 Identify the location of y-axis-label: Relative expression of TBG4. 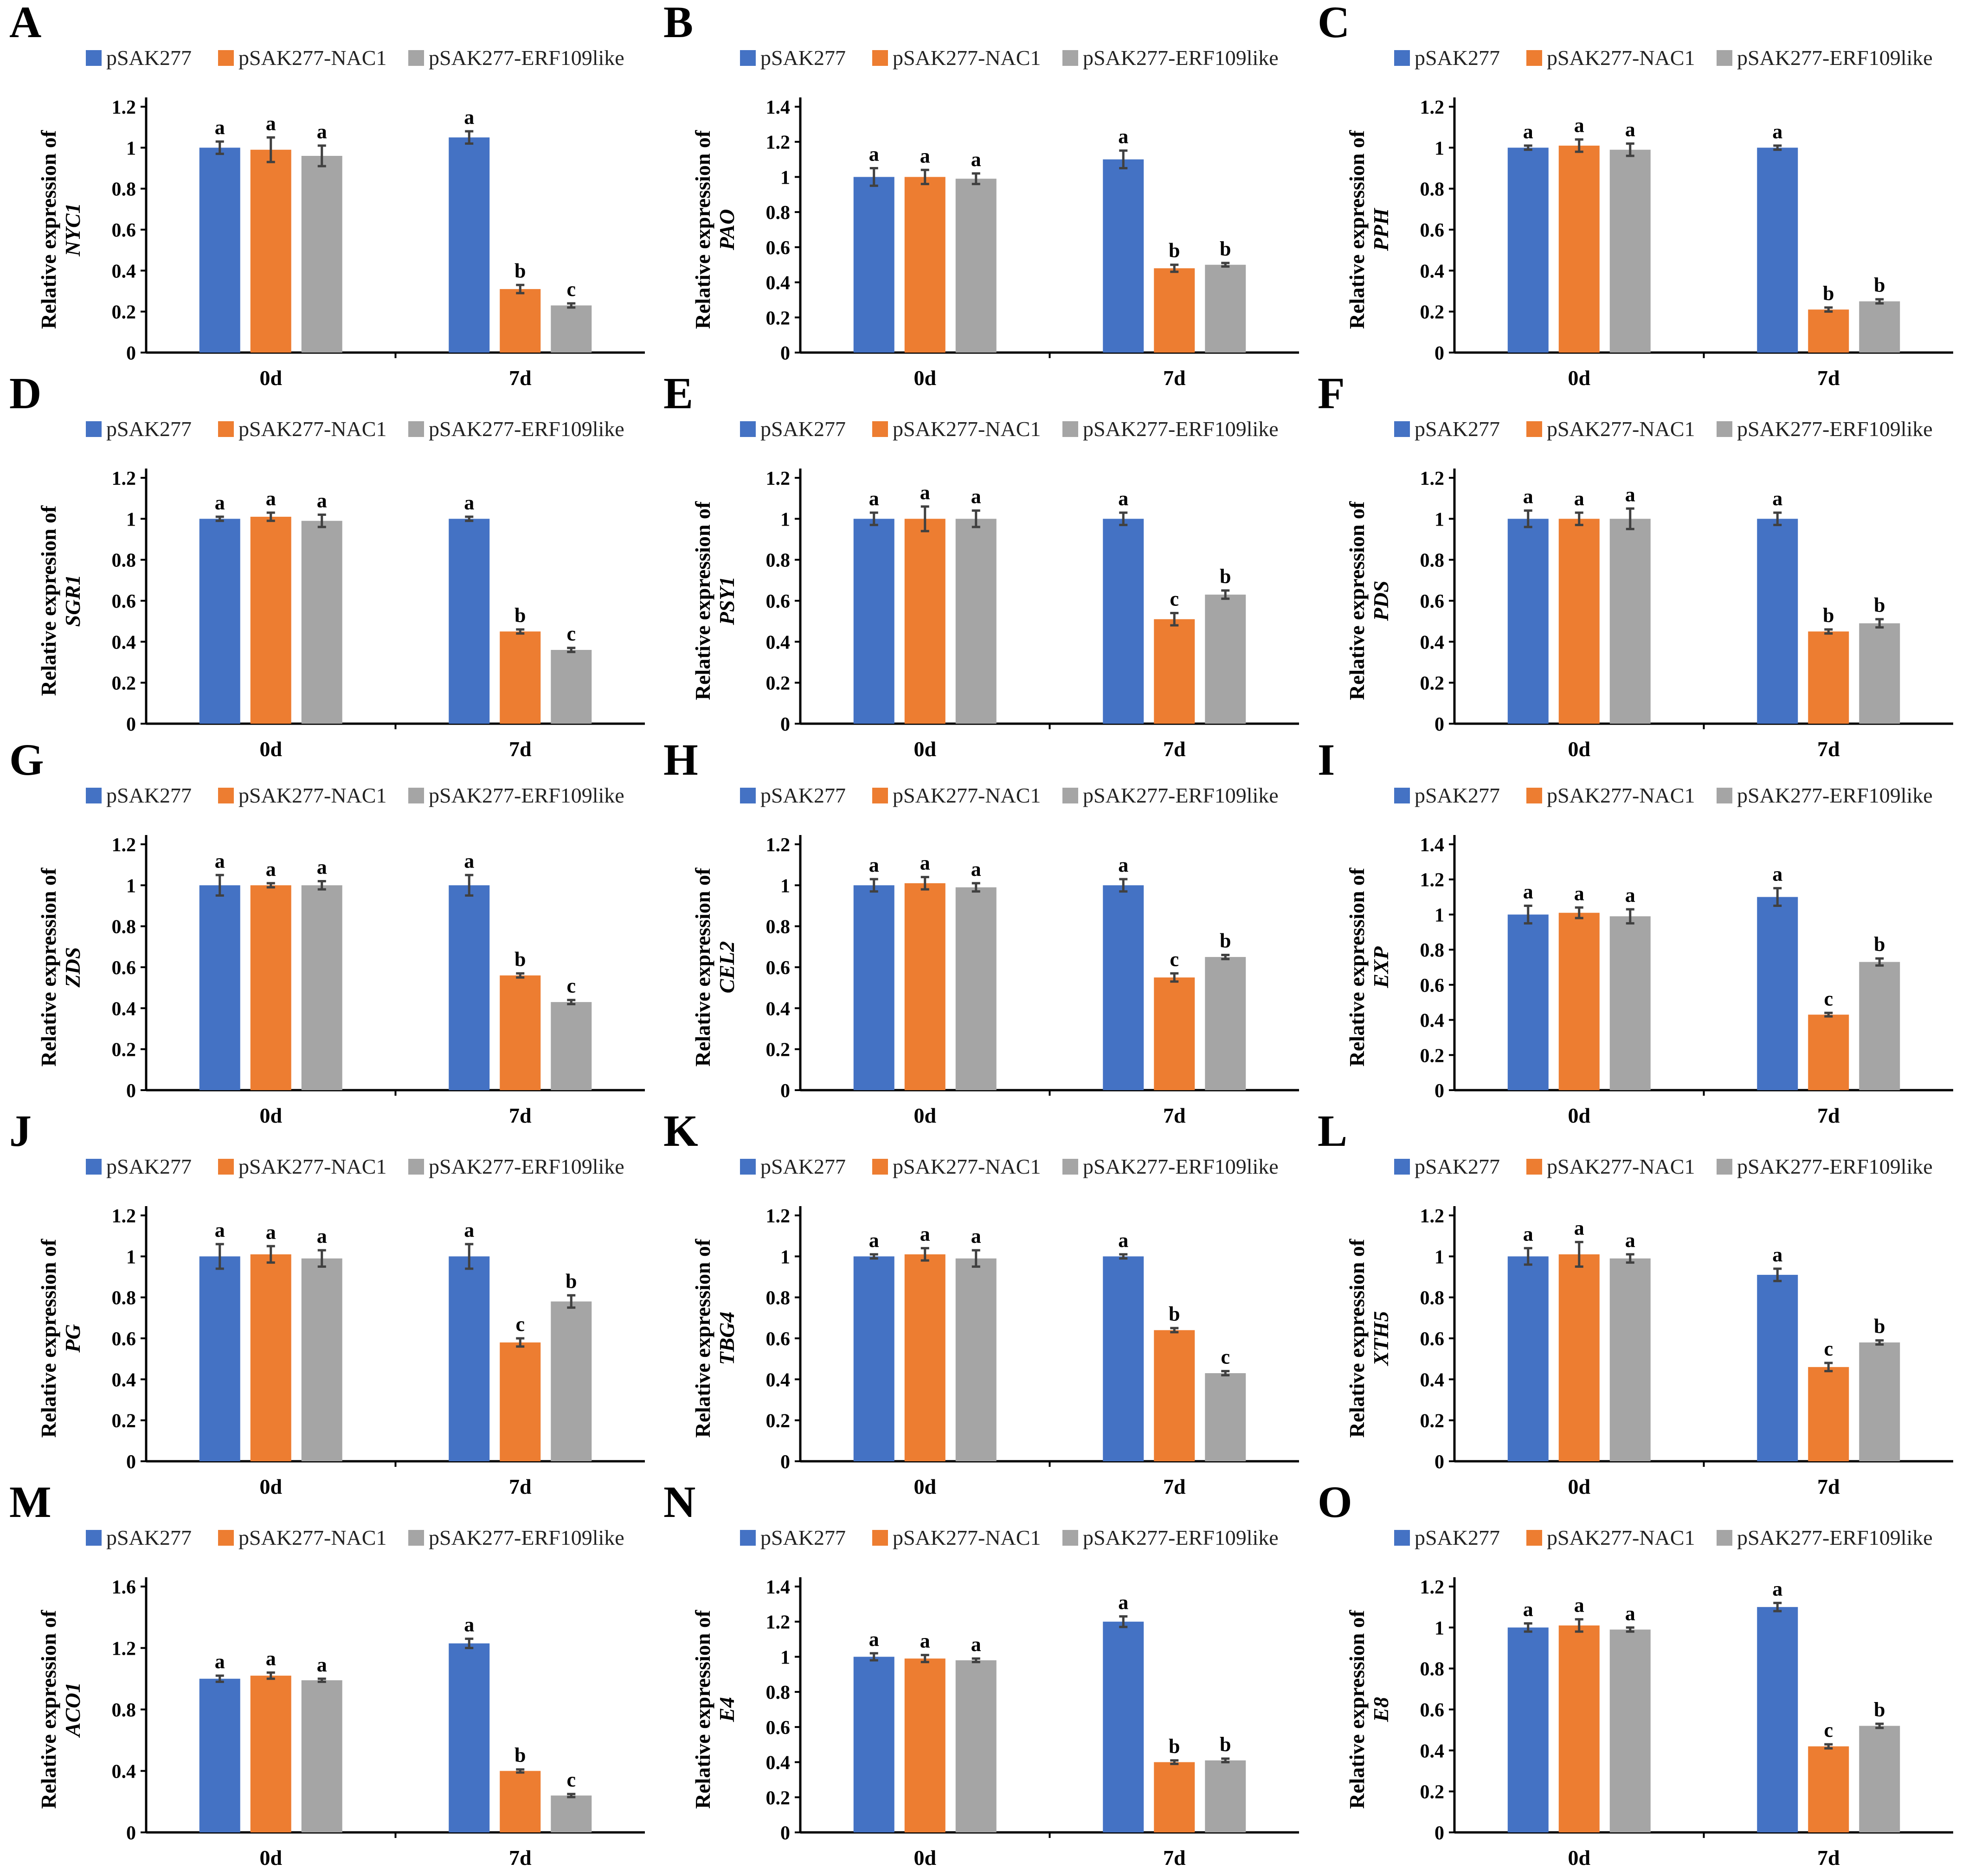
(715, 1338).